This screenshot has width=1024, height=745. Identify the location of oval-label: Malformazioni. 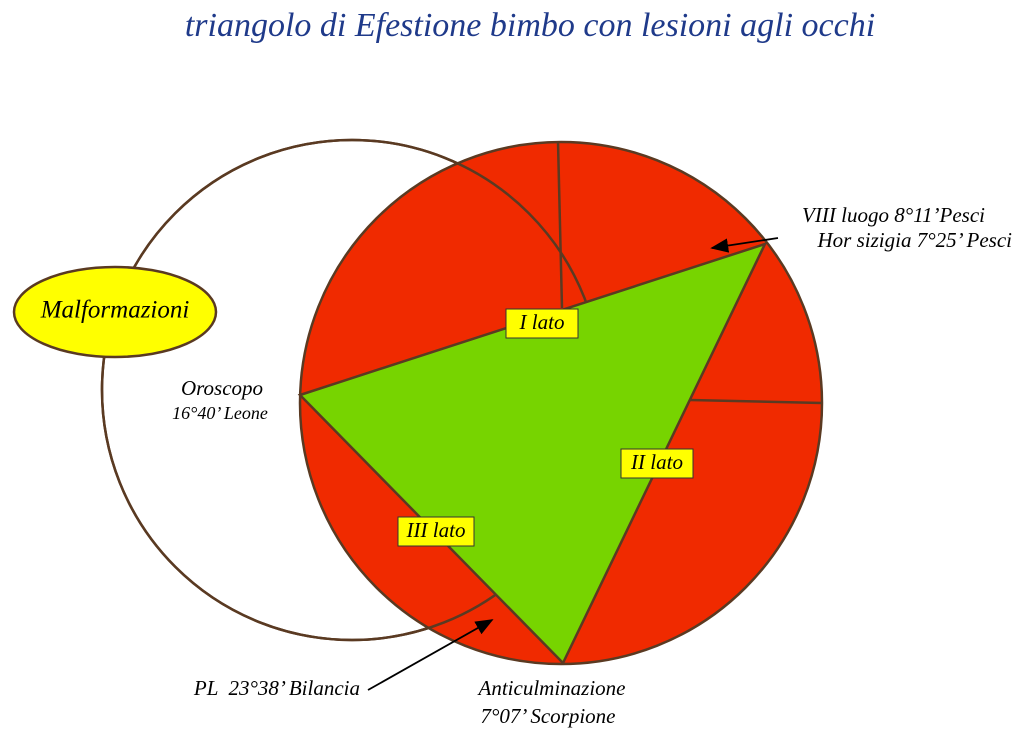
(115, 310).